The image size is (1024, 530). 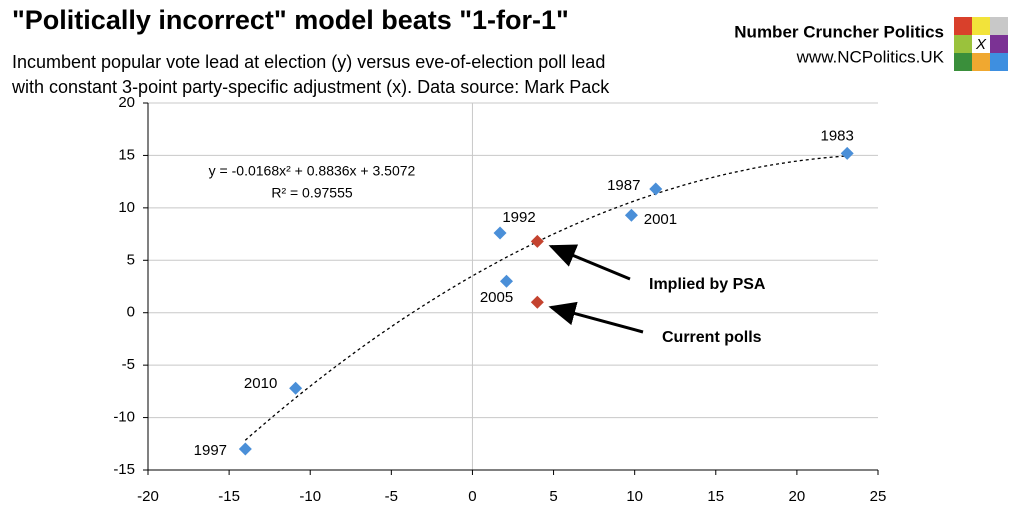 What do you see at coordinates (553, 496) in the screenshot?
I see `x-tick-label: 5` at bounding box center [553, 496].